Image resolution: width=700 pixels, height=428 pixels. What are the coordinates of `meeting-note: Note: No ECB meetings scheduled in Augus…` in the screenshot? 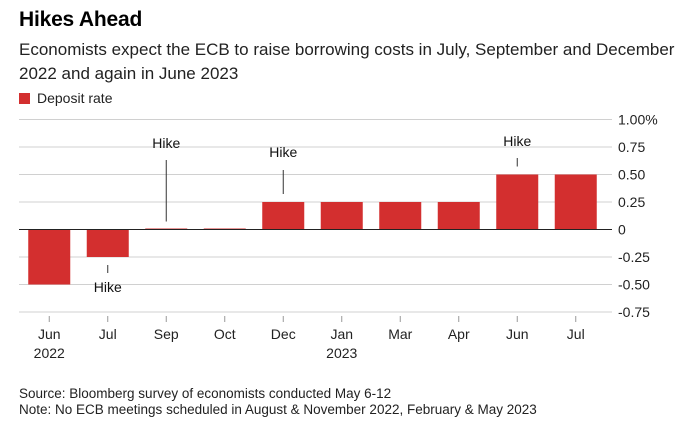 It's located at (278, 409).